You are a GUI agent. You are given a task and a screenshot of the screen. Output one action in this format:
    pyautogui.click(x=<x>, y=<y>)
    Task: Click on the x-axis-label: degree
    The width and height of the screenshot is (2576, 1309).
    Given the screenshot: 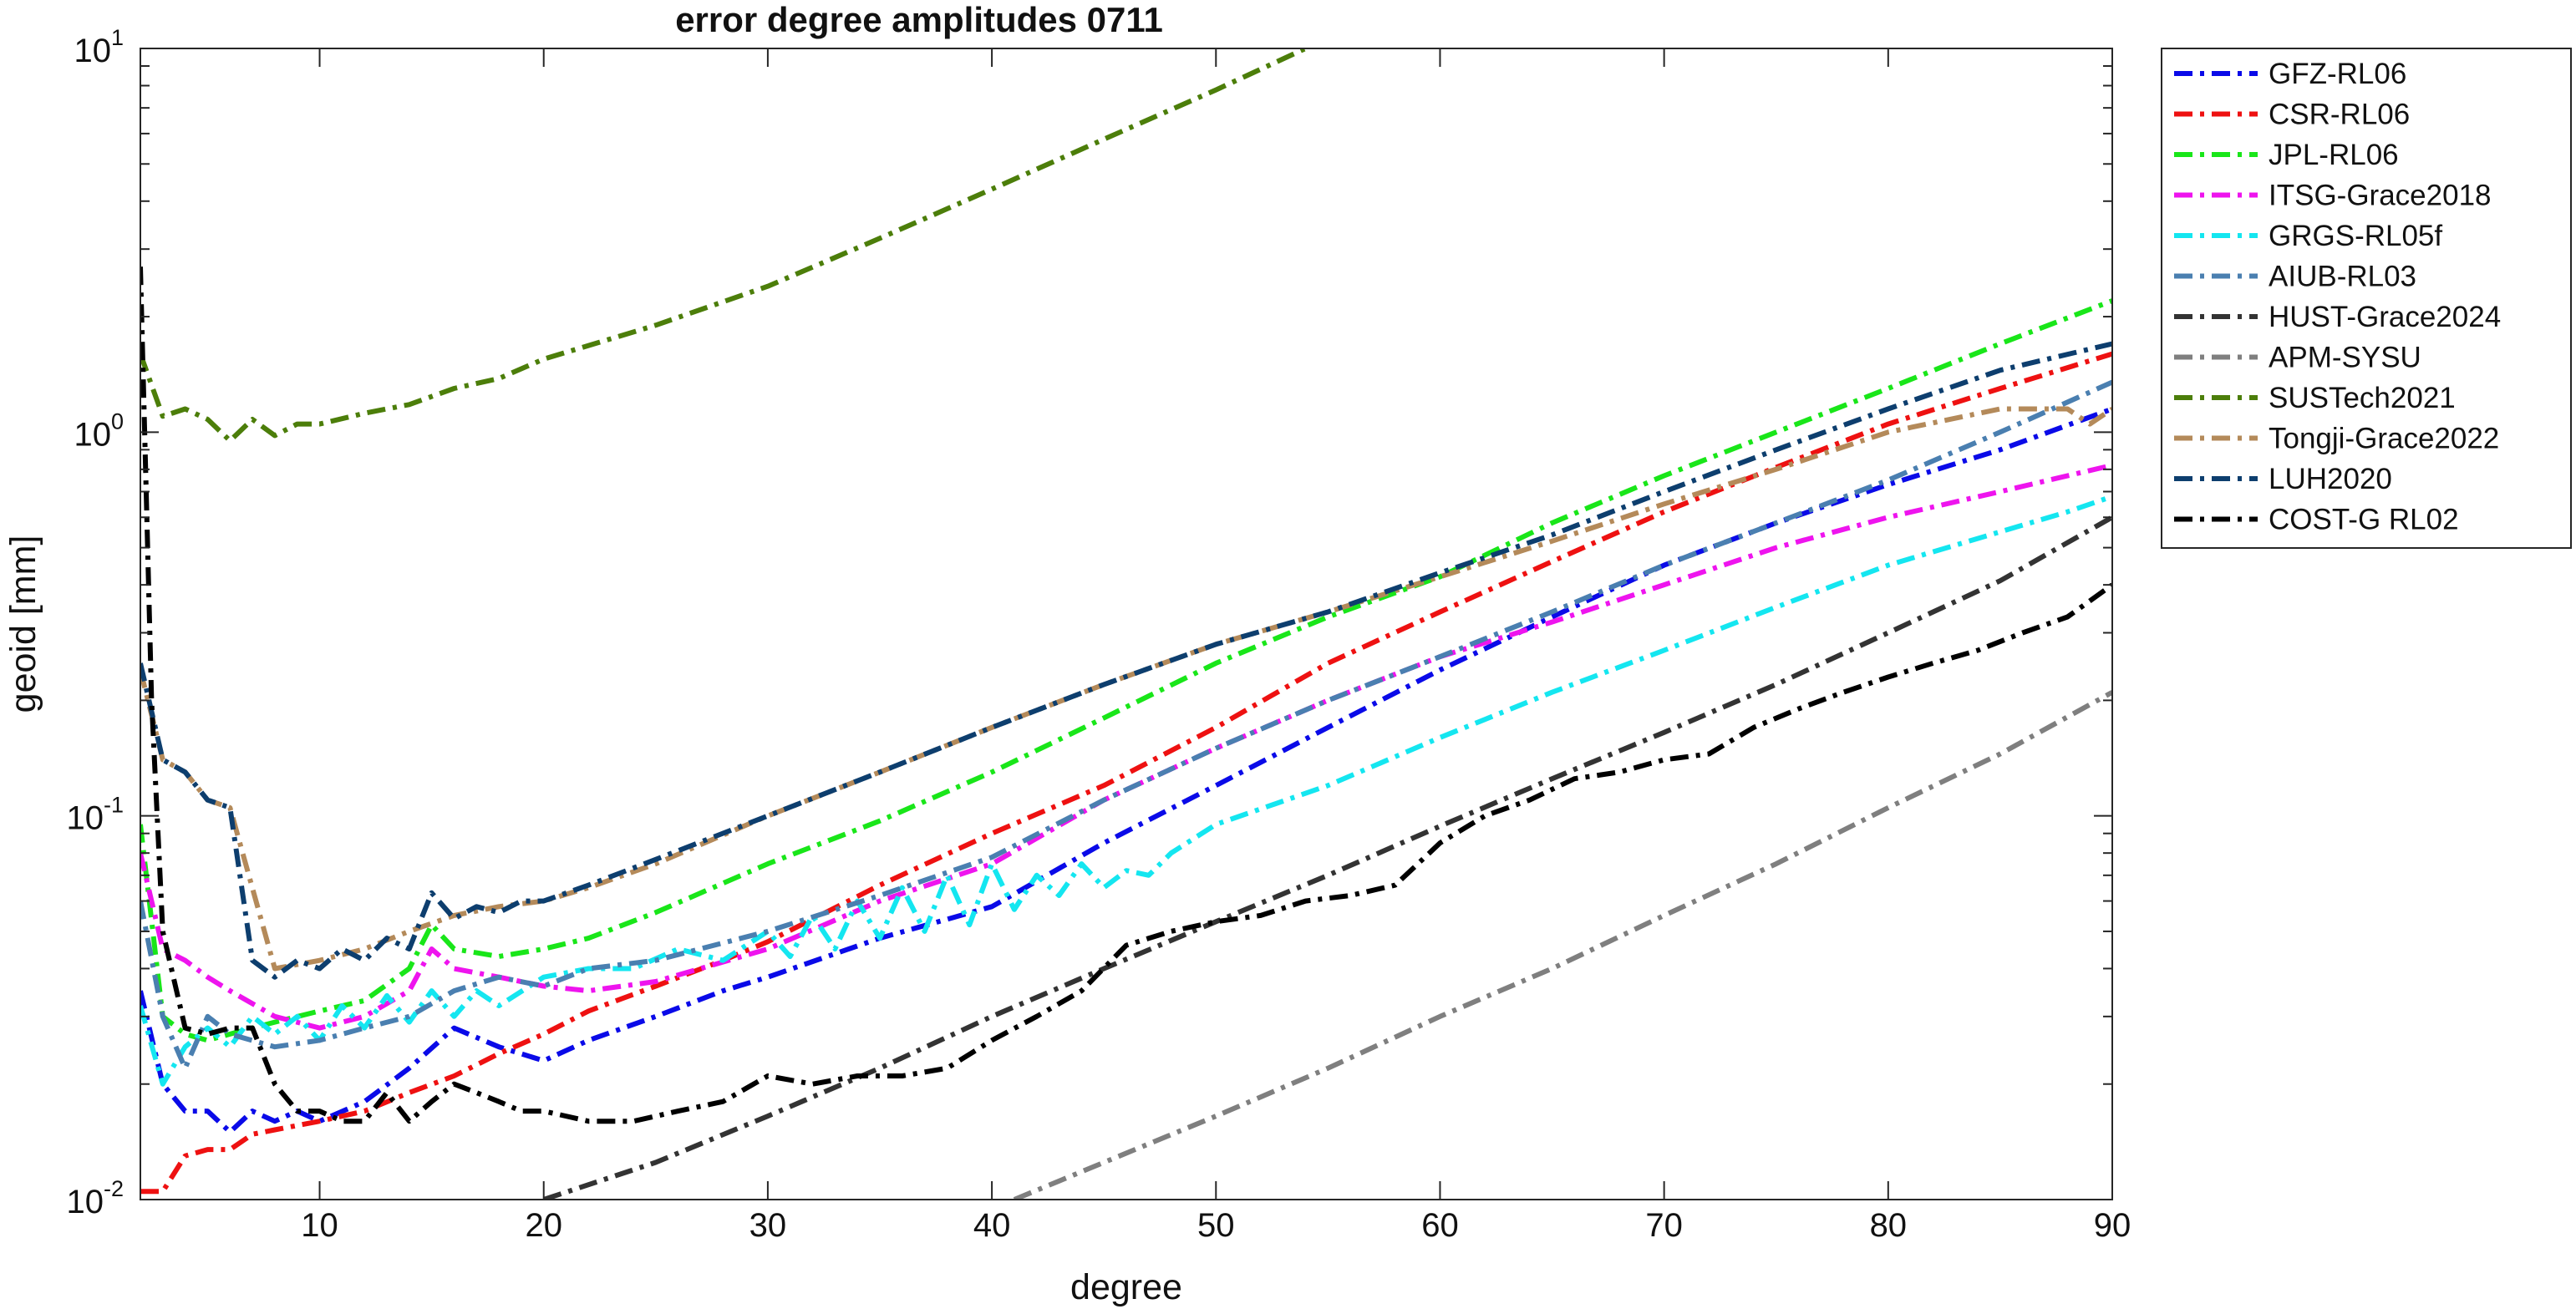 What is the action you would take?
    pyautogui.click(x=1126, y=1287)
    